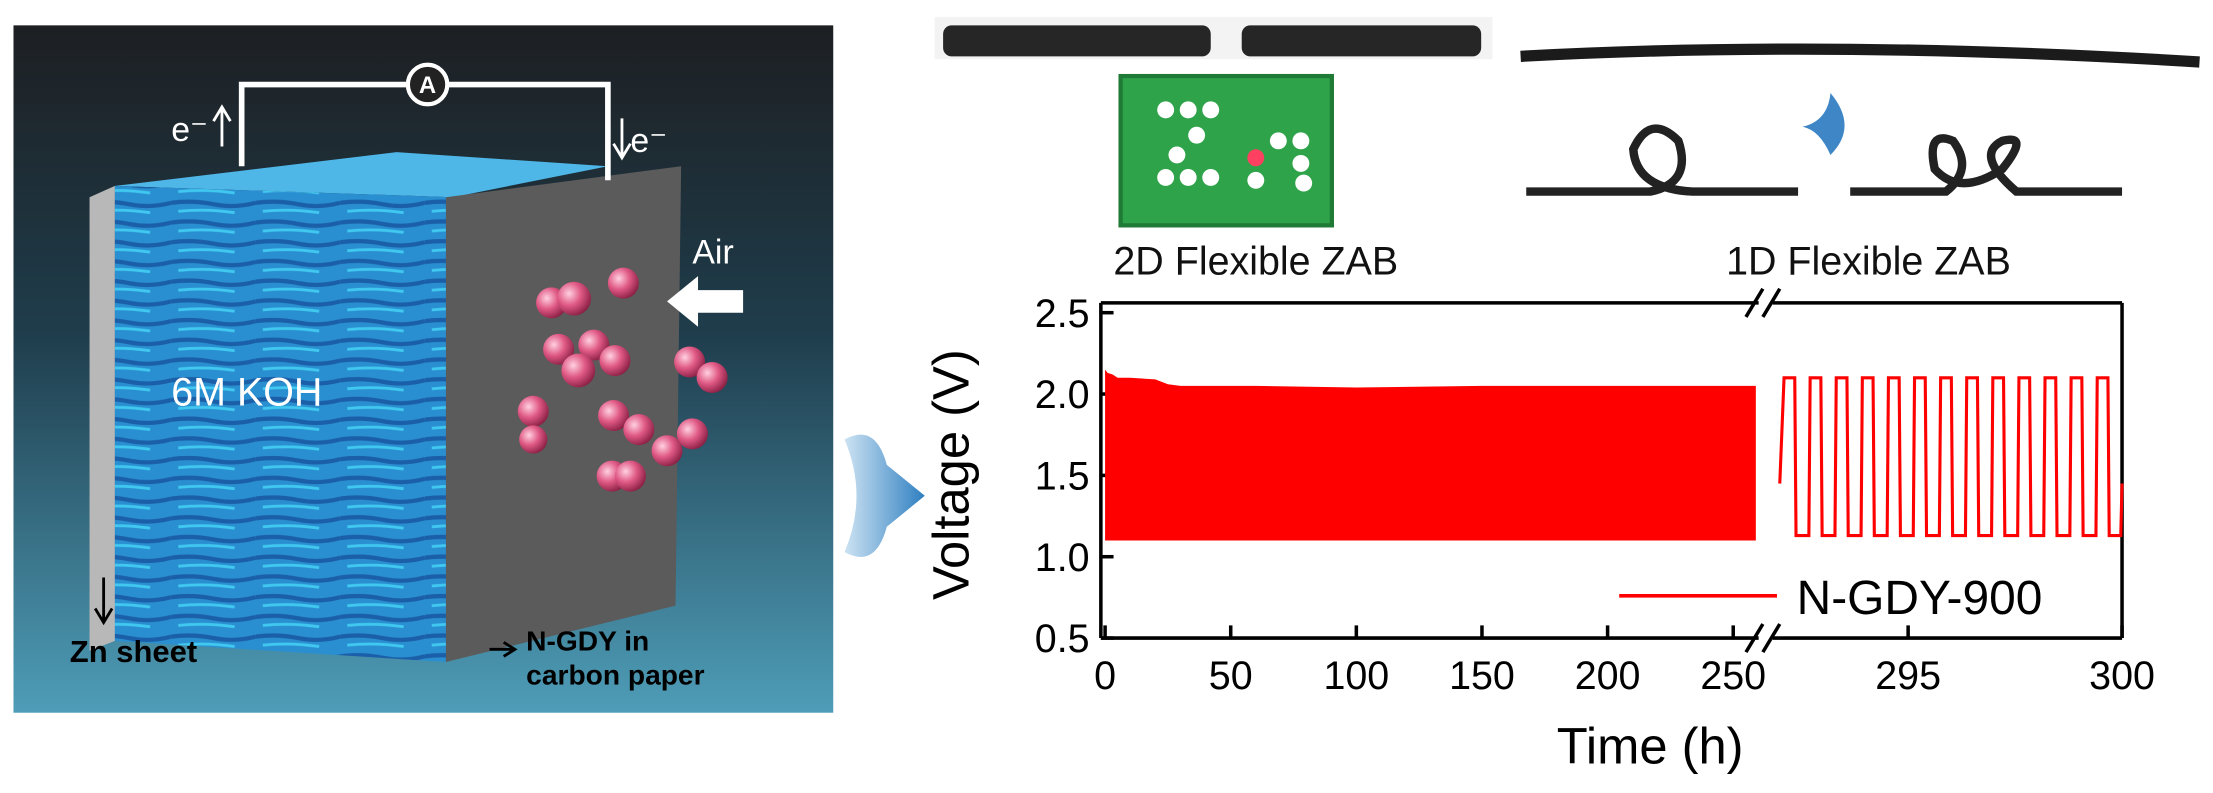 Image resolution: width=2213 pixels, height=793 pixels. I want to click on electrolyte-label: 6M KOH, so click(246, 393).